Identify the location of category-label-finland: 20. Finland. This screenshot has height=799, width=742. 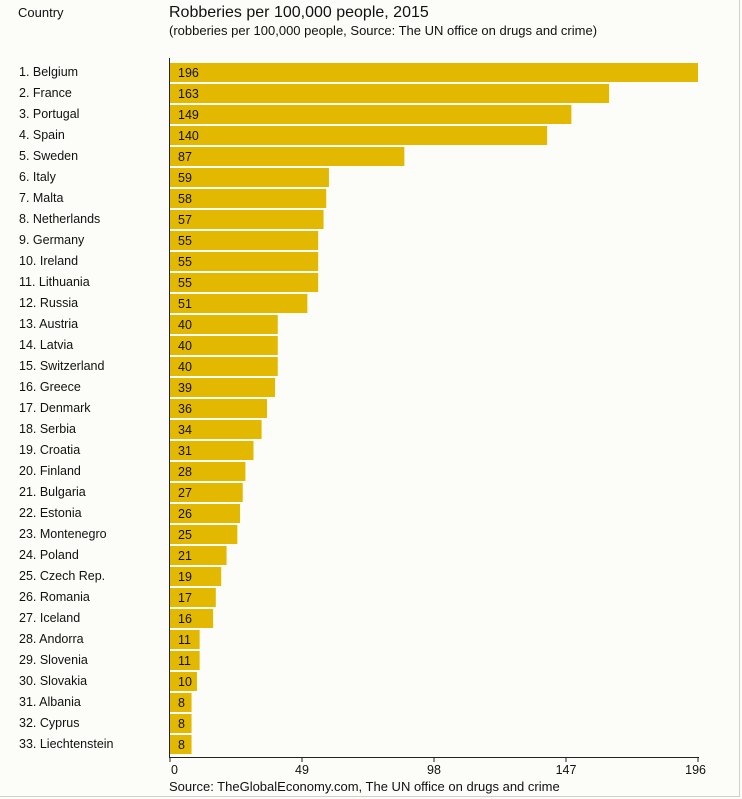
(50, 471).